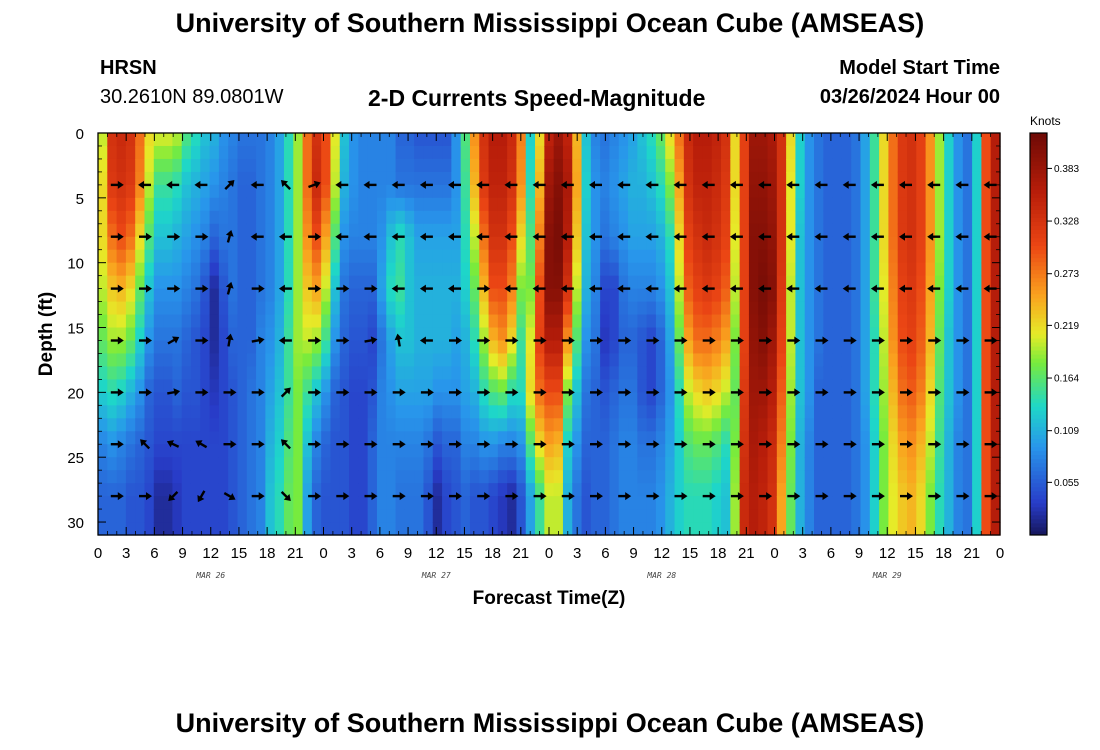 The height and width of the screenshot is (750, 1100). I want to click on model-start-value: 03/26/2024 Hour 00, so click(909, 97).